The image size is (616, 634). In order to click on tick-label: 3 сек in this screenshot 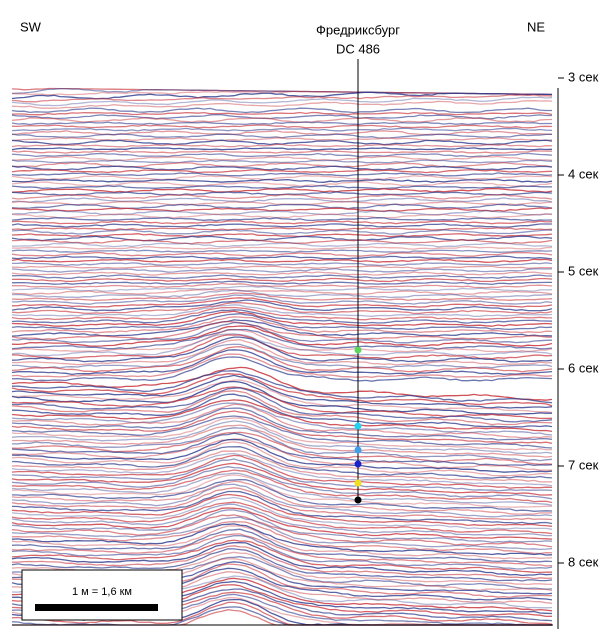, I will do `click(583, 76)`.